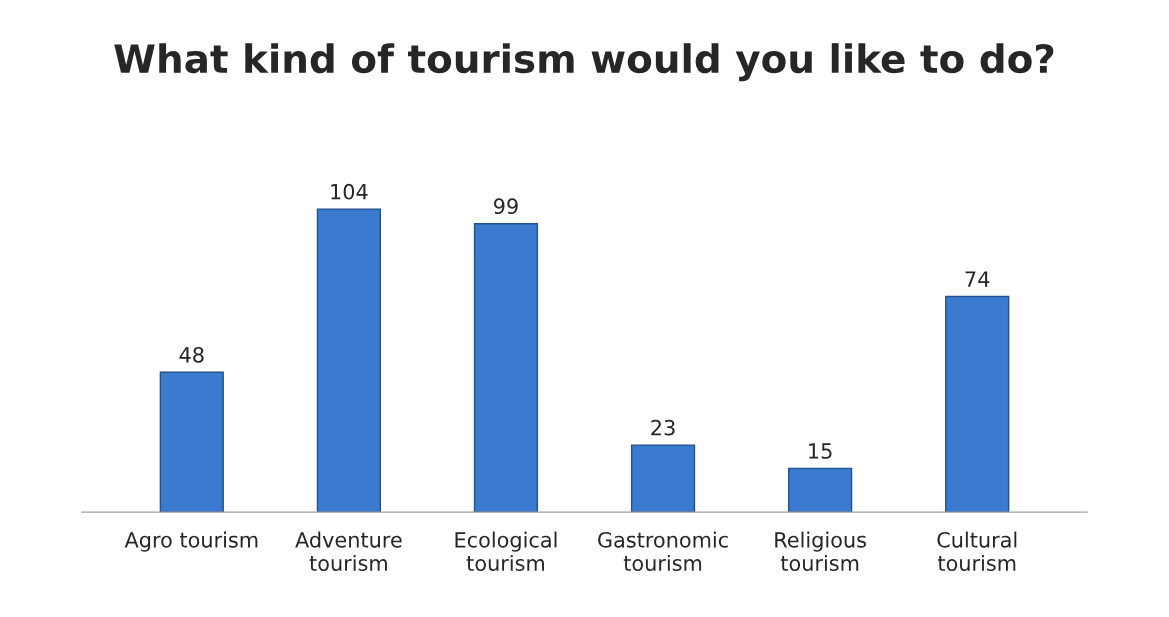  Describe the element at coordinates (977, 551) in the screenshot. I see `x-tick-label: Cultural tourism` at that location.